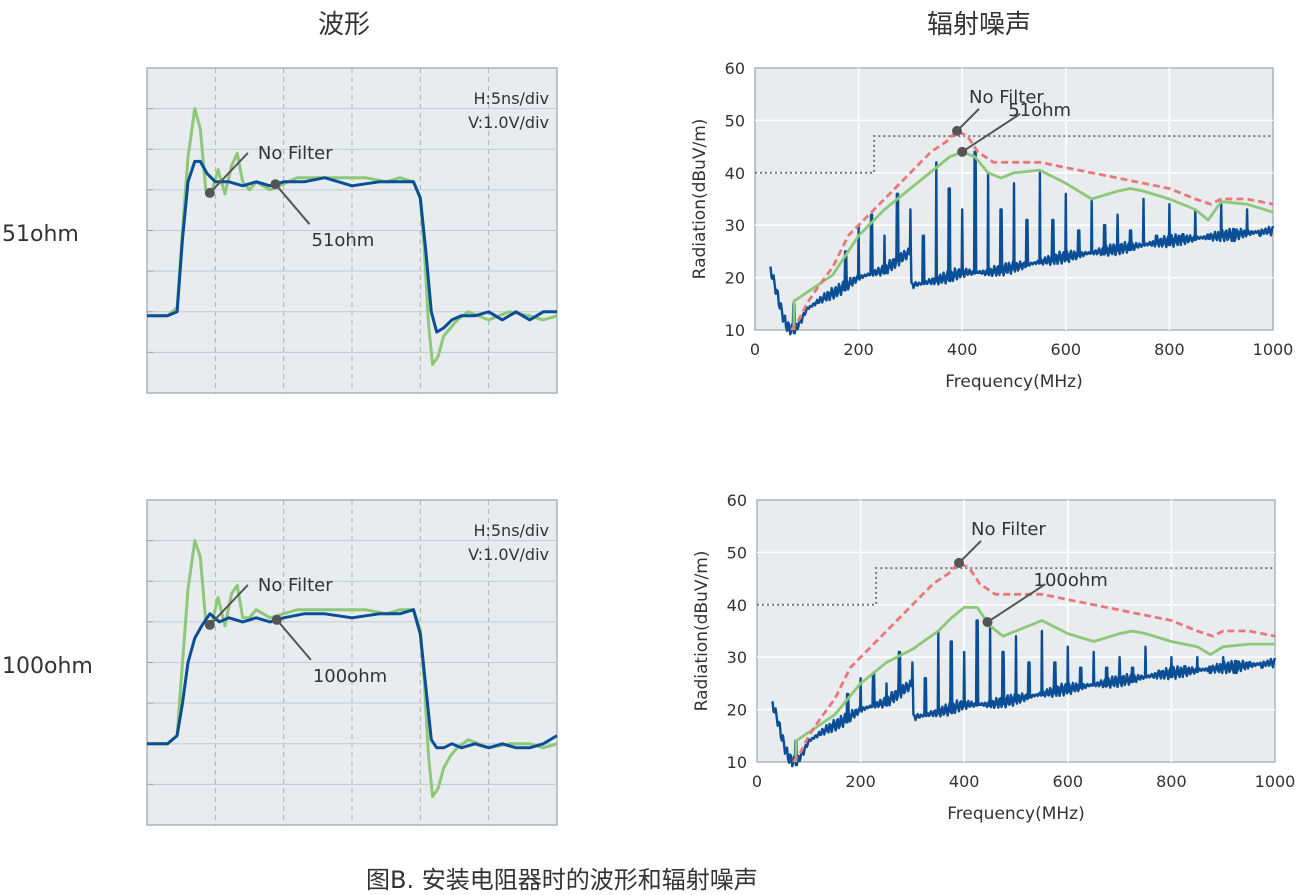 Image resolution: width=1298 pixels, height=895 pixels. I want to click on row-label-100ohm: 100ohm, so click(47, 666).